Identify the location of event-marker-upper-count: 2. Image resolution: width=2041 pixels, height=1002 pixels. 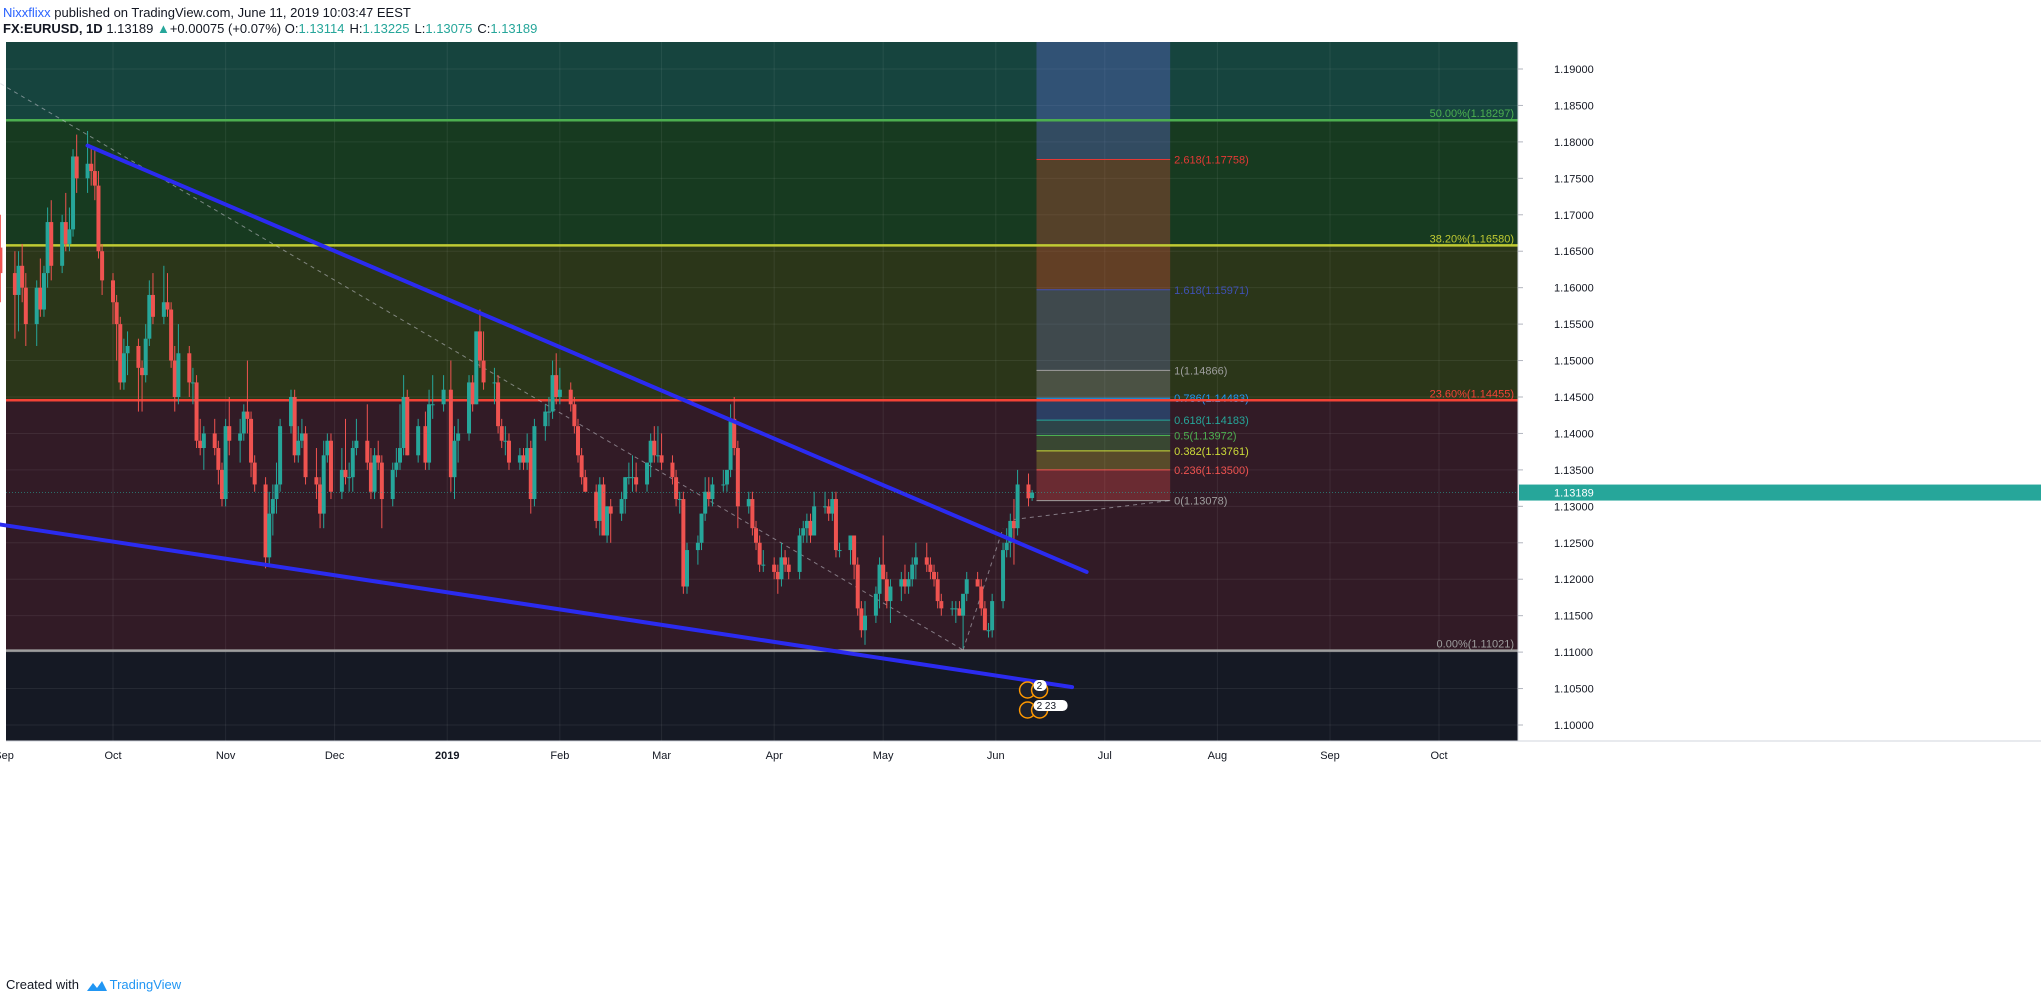
(1040, 686).